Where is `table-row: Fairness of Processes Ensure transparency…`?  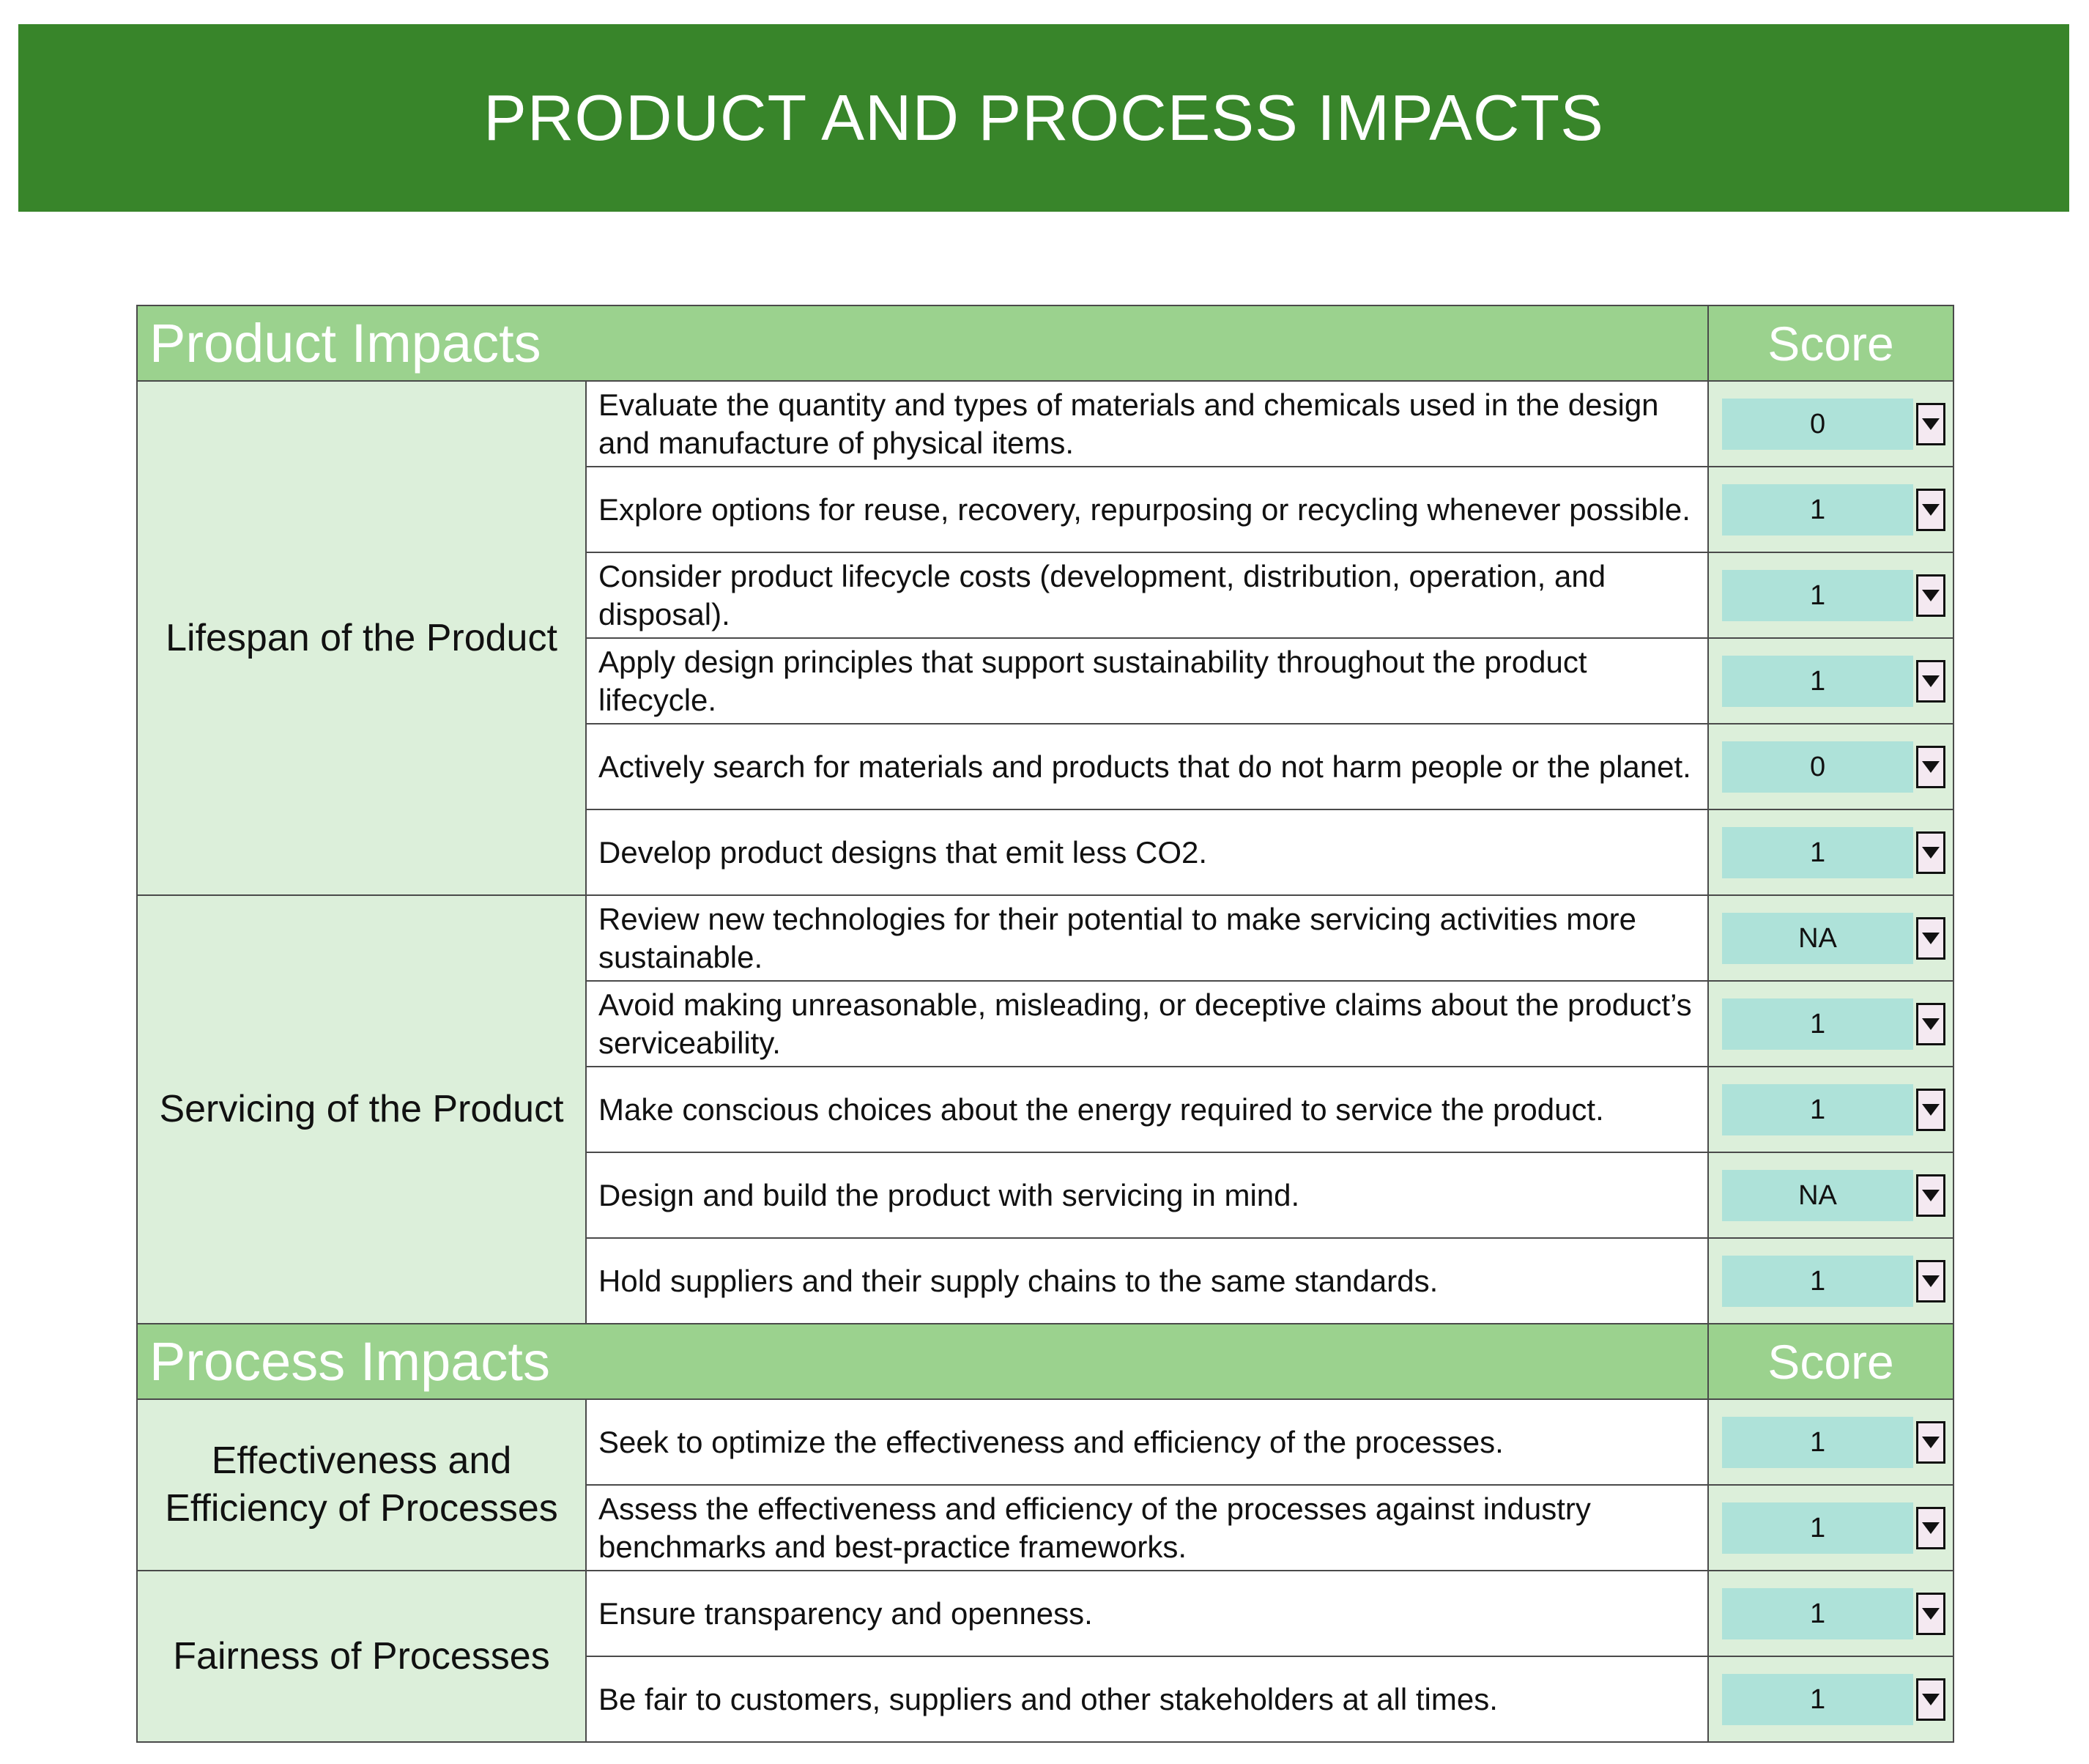 table-row: Fairness of Processes Ensure transparency… is located at coordinates (1045, 1656).